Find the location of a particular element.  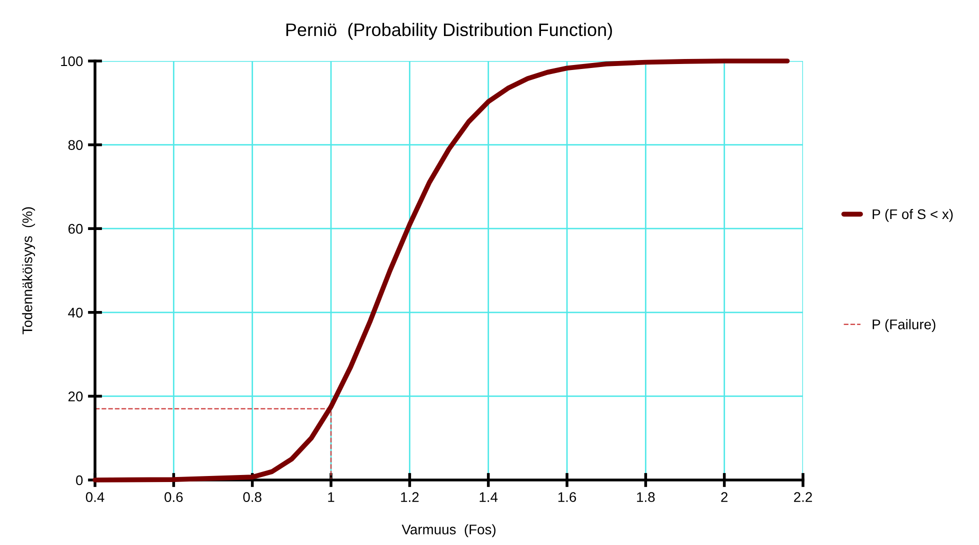

y-tick-label: 0 is located at coordinates (79, 480).